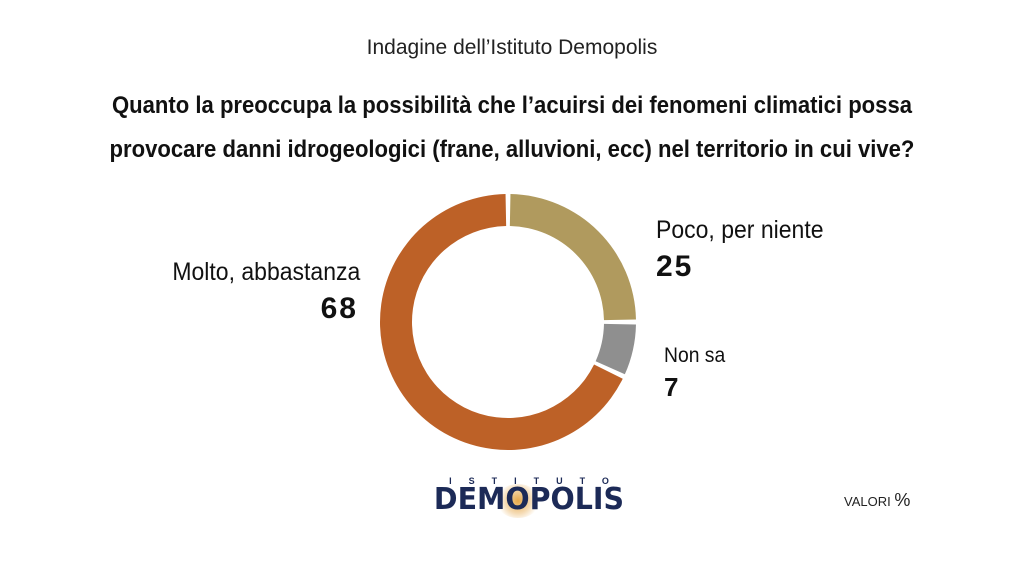 This screenshot has height=576, width=1024. Describe the element at coordinates (339, 308) in the screenshot. I see `slice-value-molto: 68` at that location.